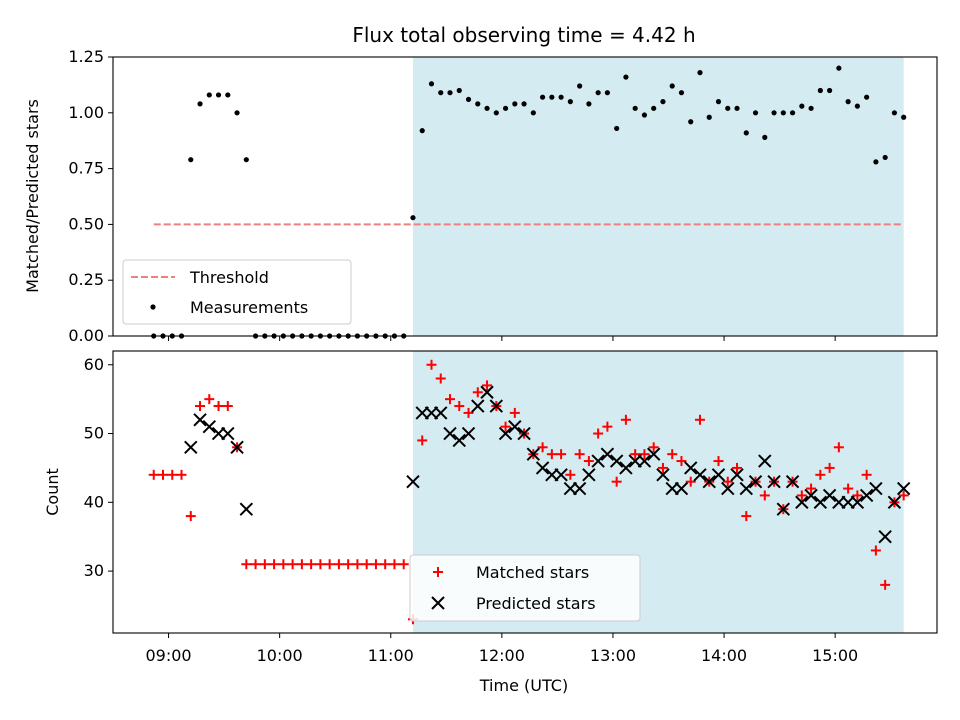 Image resolution: width=960 pixels, height=720 pixels. What do you see at coordinates (724, 655) in the screenshot?
I see `x-tick-label: 14:00` at bounding box center [724, 655].